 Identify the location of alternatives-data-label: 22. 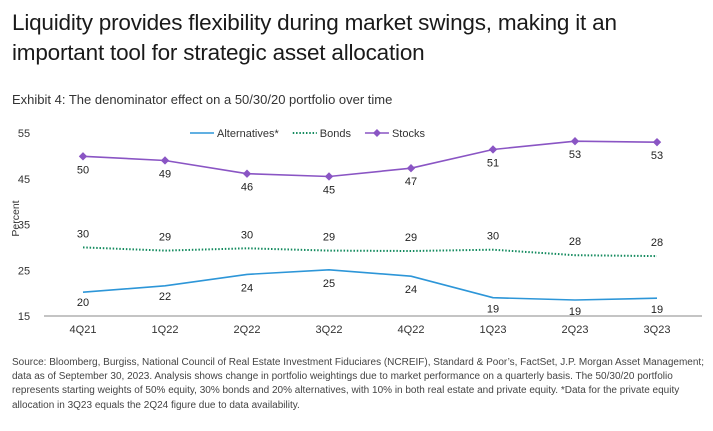
(165, 297).